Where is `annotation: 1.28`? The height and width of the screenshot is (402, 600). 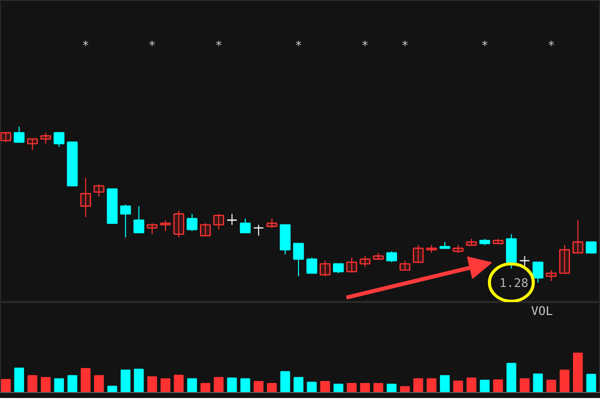
annotation: 1.28 is located at coordinates (513, 283).